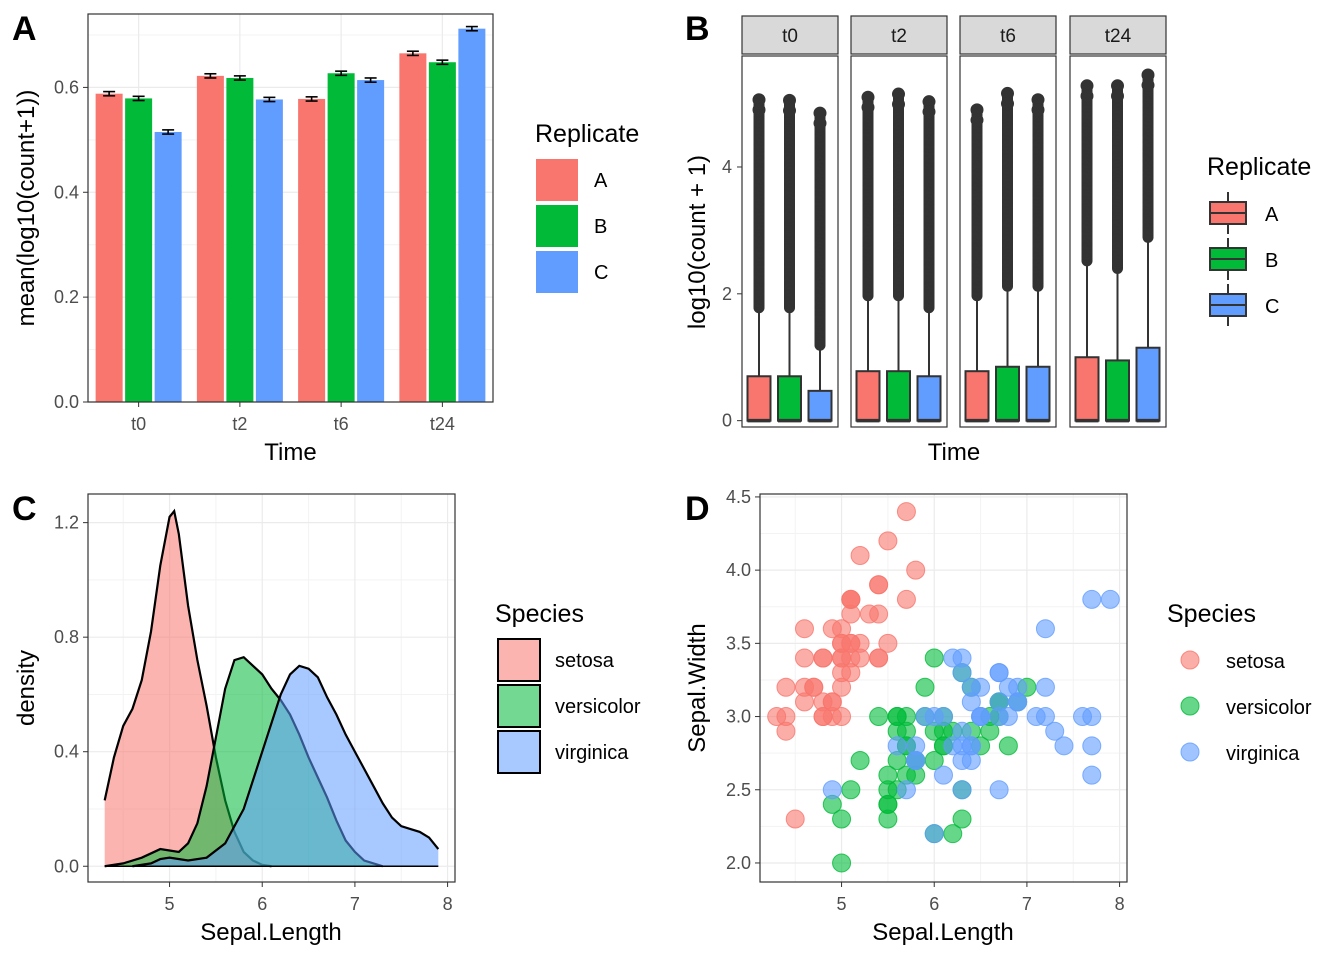 This screenshot has height=960, width=1344. I want to click on legend-key-setosa, so click(519, 660).